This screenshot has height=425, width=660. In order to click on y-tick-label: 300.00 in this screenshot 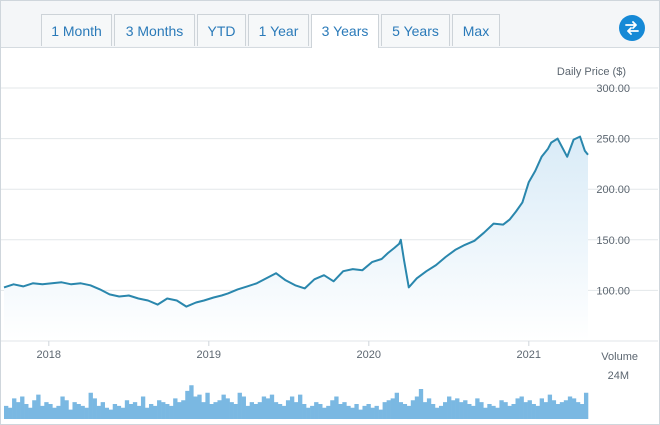, I will do `click(613, 89)`.